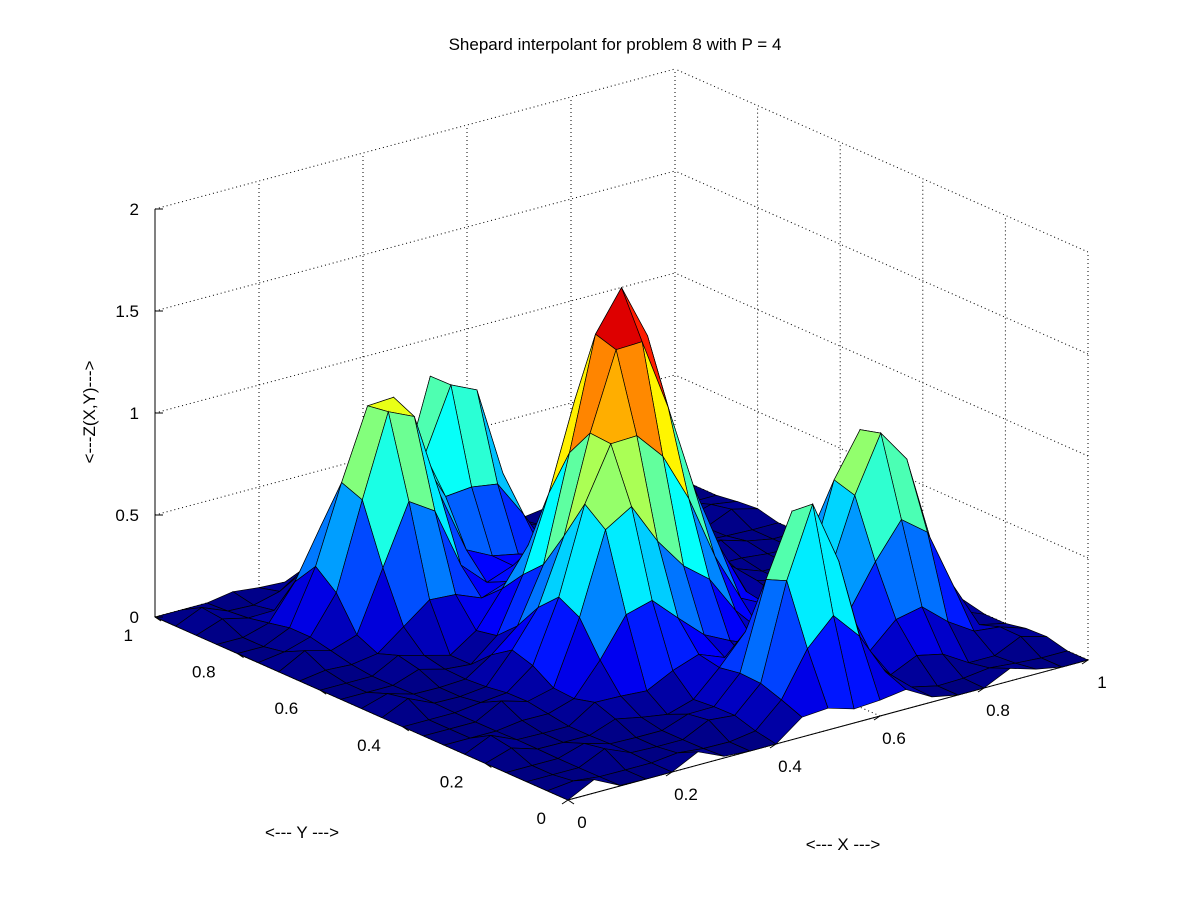  I want to click on z-tick-label: 2, so click(134, 209).